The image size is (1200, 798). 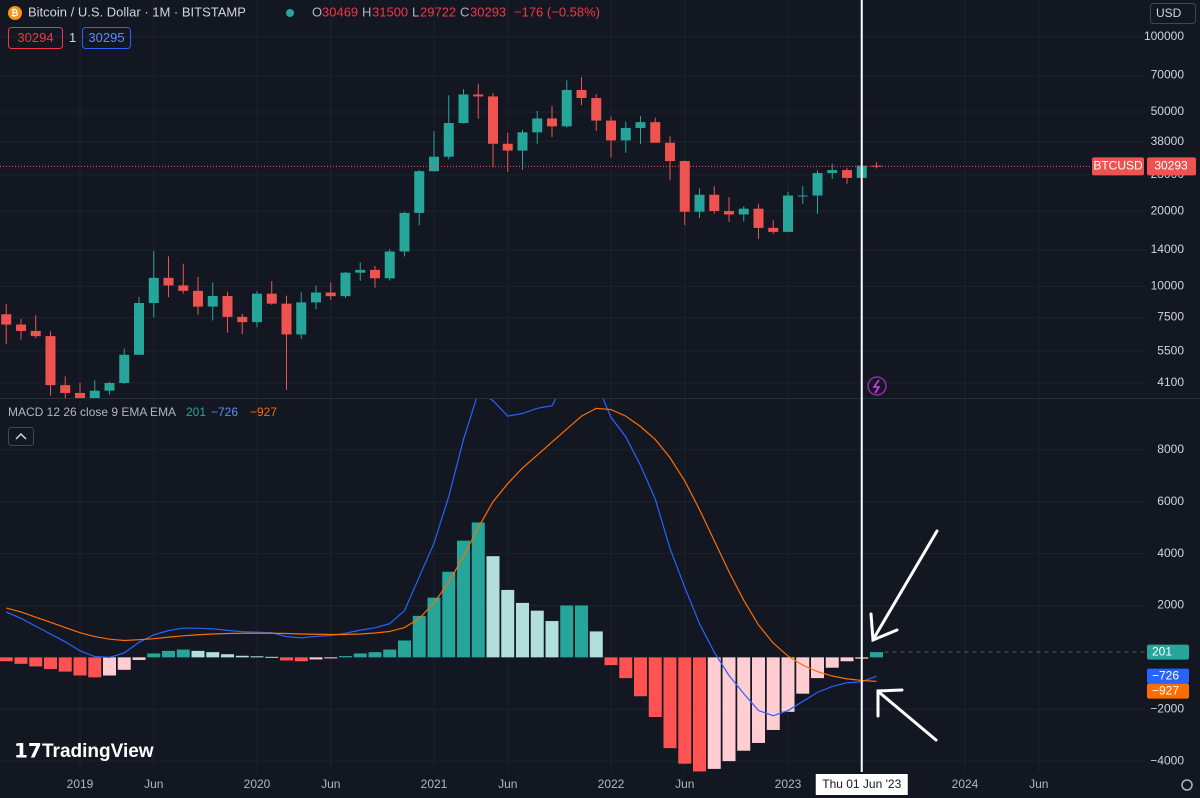 I want to click on arrow-head, so click(x=884, y=627).